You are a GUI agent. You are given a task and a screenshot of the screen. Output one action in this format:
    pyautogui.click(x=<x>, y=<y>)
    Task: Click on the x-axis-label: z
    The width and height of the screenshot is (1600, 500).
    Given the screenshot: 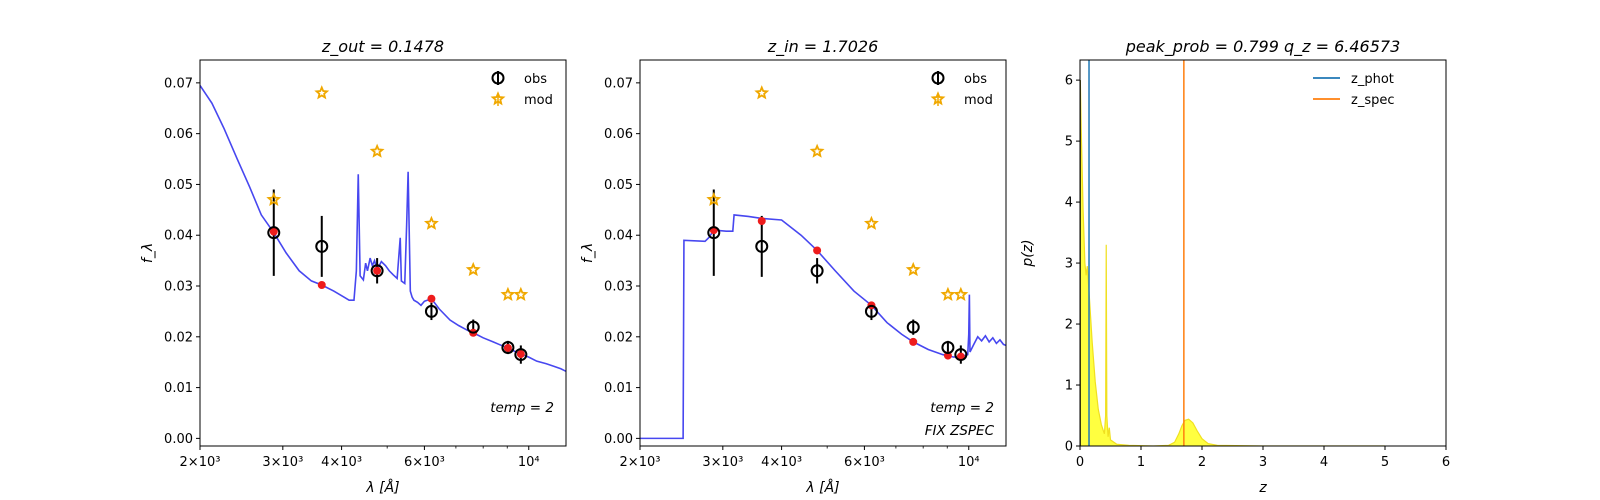 What is the action you would take?
    pyautogui.click(x=1262, y=488)
    